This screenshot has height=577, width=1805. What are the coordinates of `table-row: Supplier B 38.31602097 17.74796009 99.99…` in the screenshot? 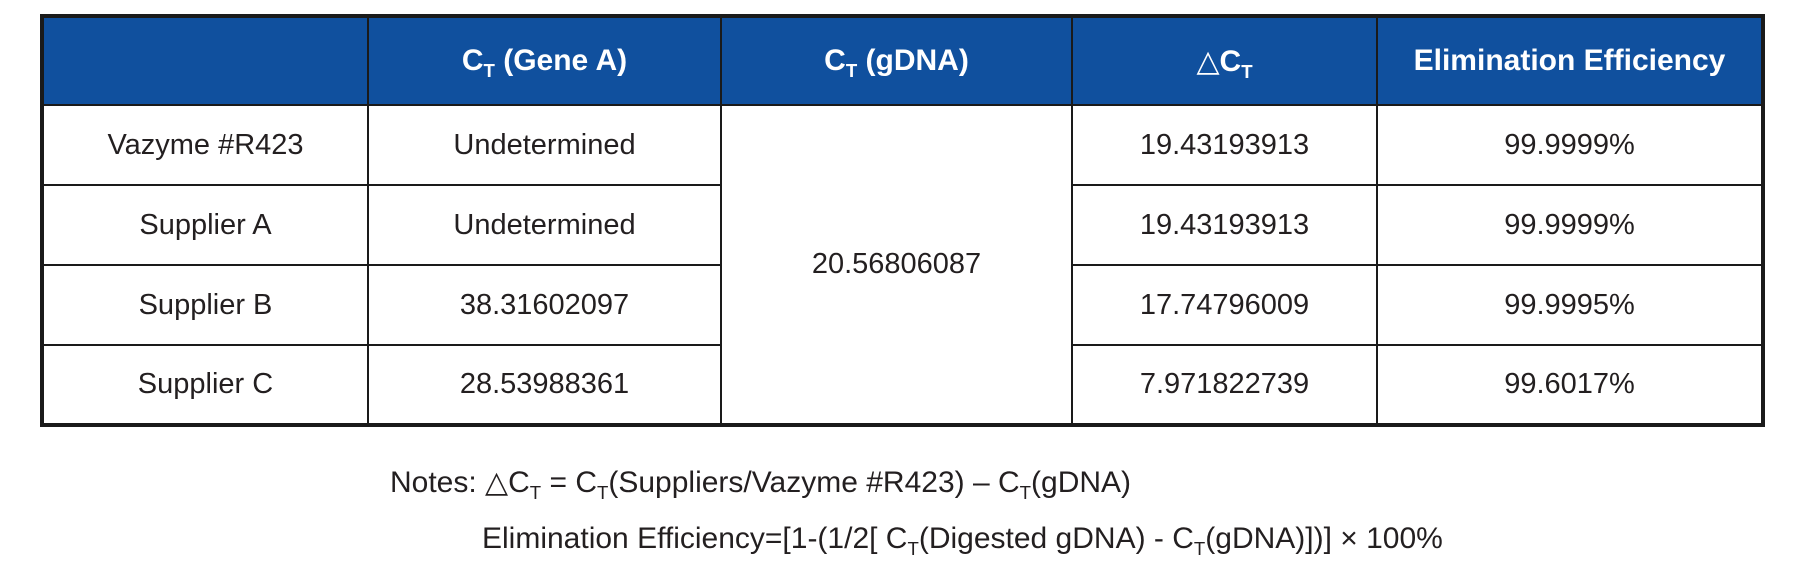 It's located at (902, 305).